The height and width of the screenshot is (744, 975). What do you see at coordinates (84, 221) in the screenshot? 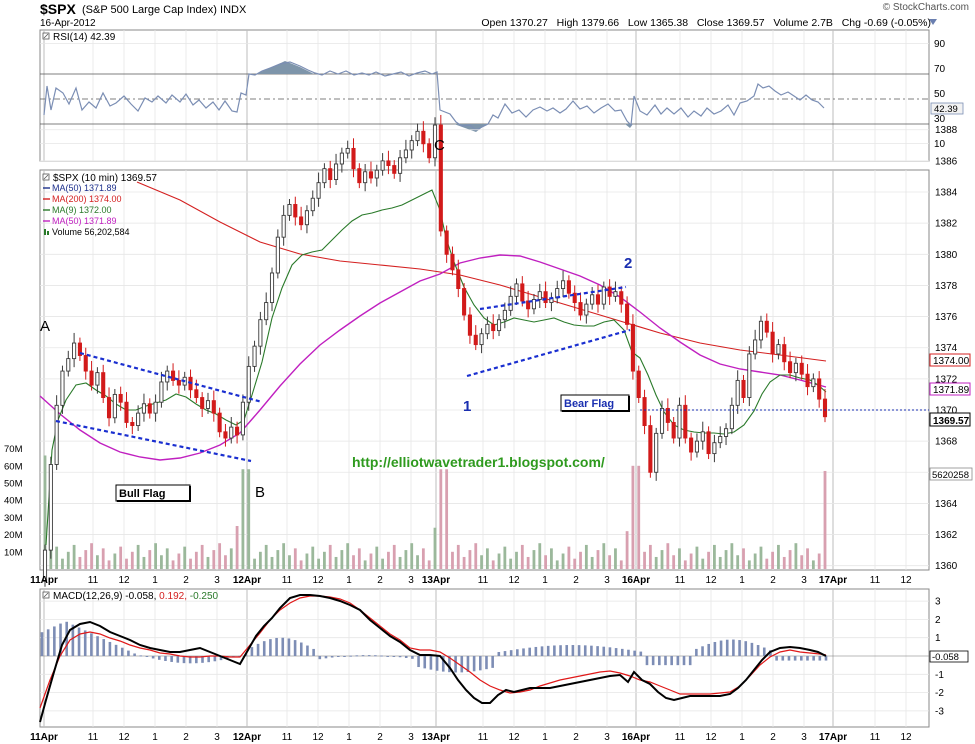
I see `price-legend-item: MA(50) 1371.89` at bounding box center [84, 221].